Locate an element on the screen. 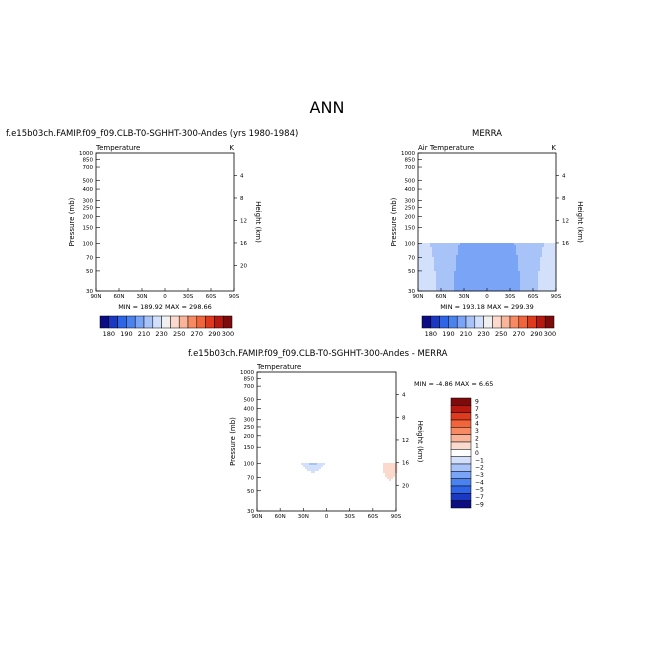  y-axis-label: Pressure (mb) is located at coordinates (233, 441).